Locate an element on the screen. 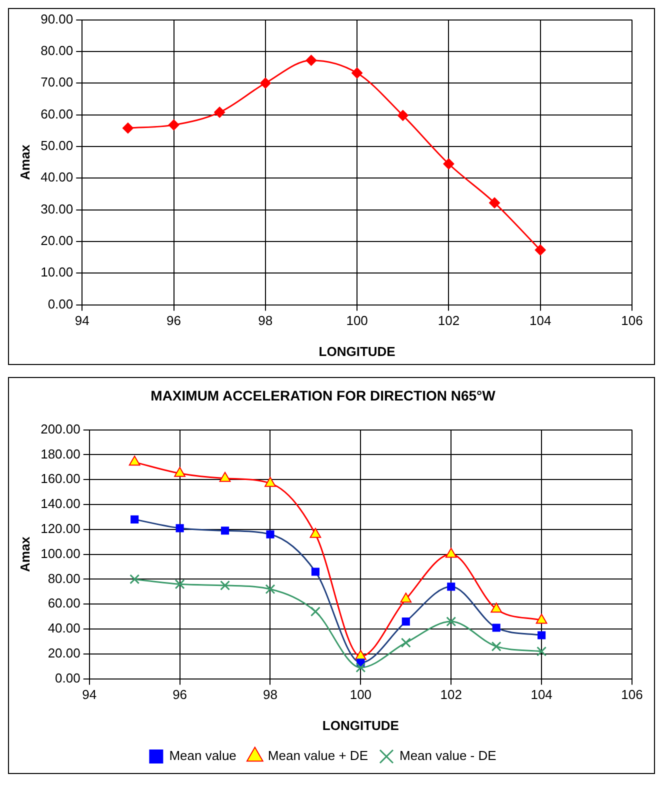 This screenshot has height=790, width=663. y-tick-label: 120.00 is located at coordinates (60, 528).